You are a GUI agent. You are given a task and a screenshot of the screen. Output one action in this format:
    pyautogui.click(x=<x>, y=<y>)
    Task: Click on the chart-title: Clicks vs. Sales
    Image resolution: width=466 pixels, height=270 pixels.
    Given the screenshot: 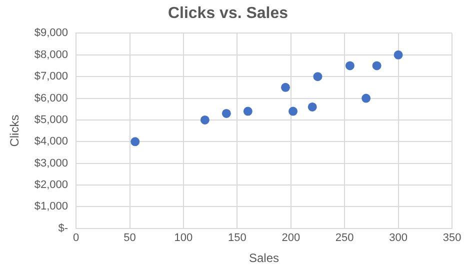 What is the action you would take?
    pyautogui.click(x=228, y=13)
    